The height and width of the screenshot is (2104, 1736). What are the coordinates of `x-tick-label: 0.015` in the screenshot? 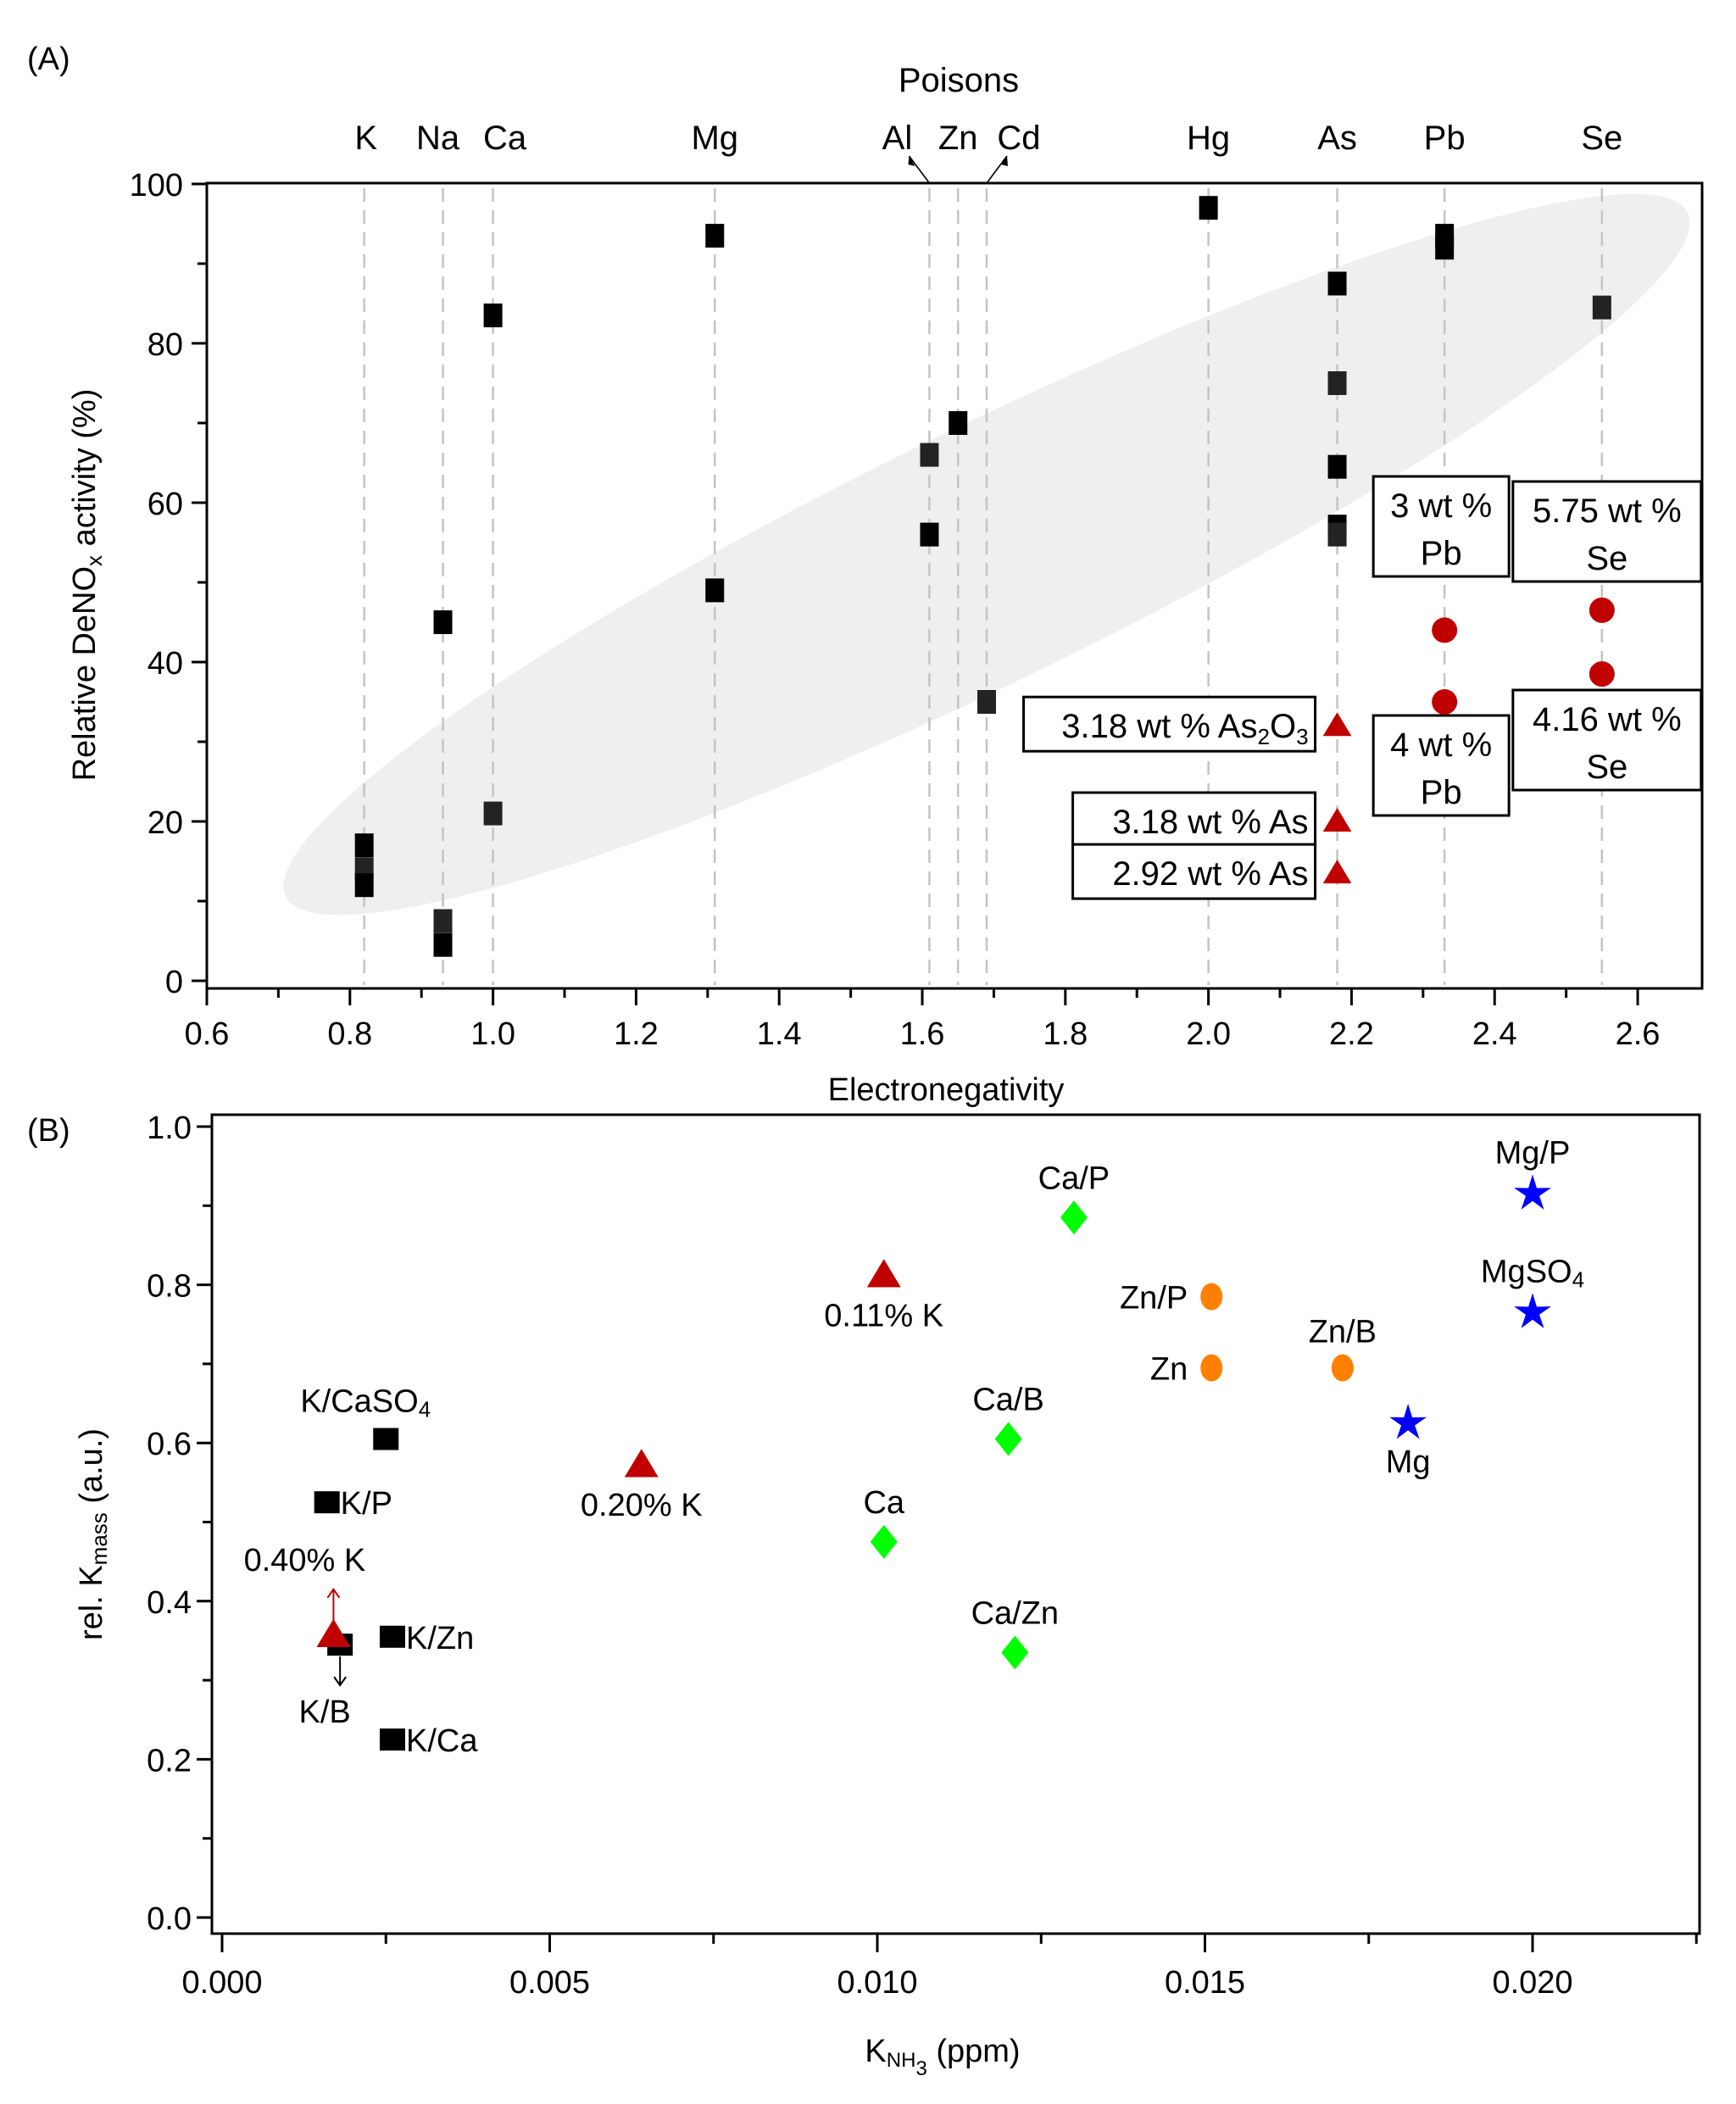 It's located at (1205, 1983).